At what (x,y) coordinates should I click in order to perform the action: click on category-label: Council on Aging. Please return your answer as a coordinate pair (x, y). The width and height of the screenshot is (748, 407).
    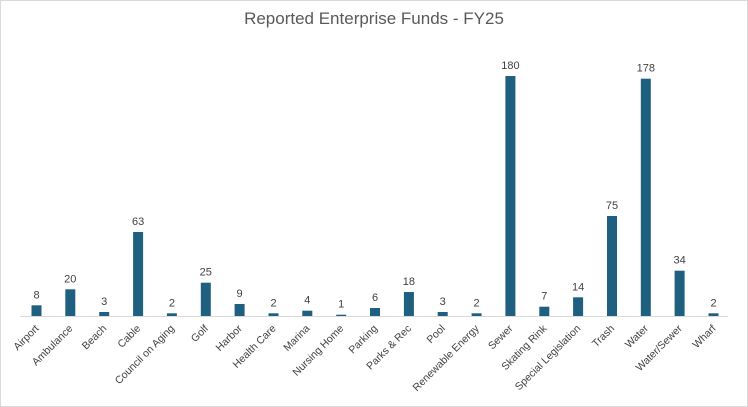
    Looking at the image, I should click on (145, 355).